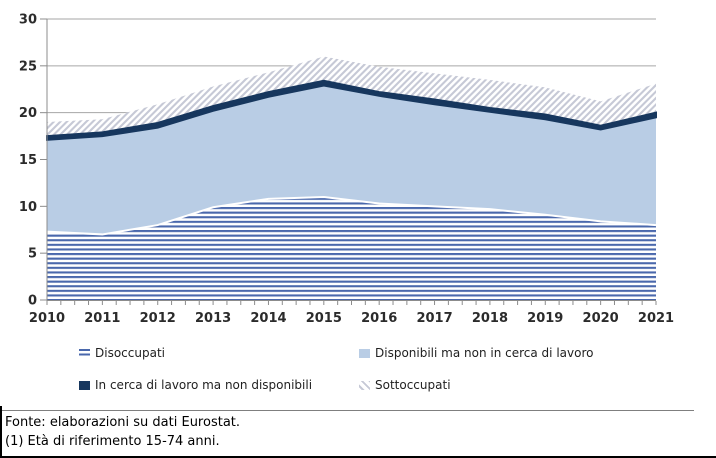 The image size is (716, 458). What do you see at coordinates (656, 318) in the screenshot?
I see `x-tick-label: 2021` at bounding box center [656, 318].